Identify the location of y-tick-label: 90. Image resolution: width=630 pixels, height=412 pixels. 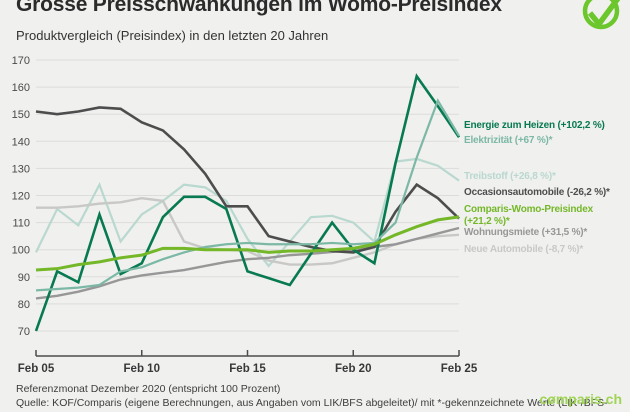
(24, 278).